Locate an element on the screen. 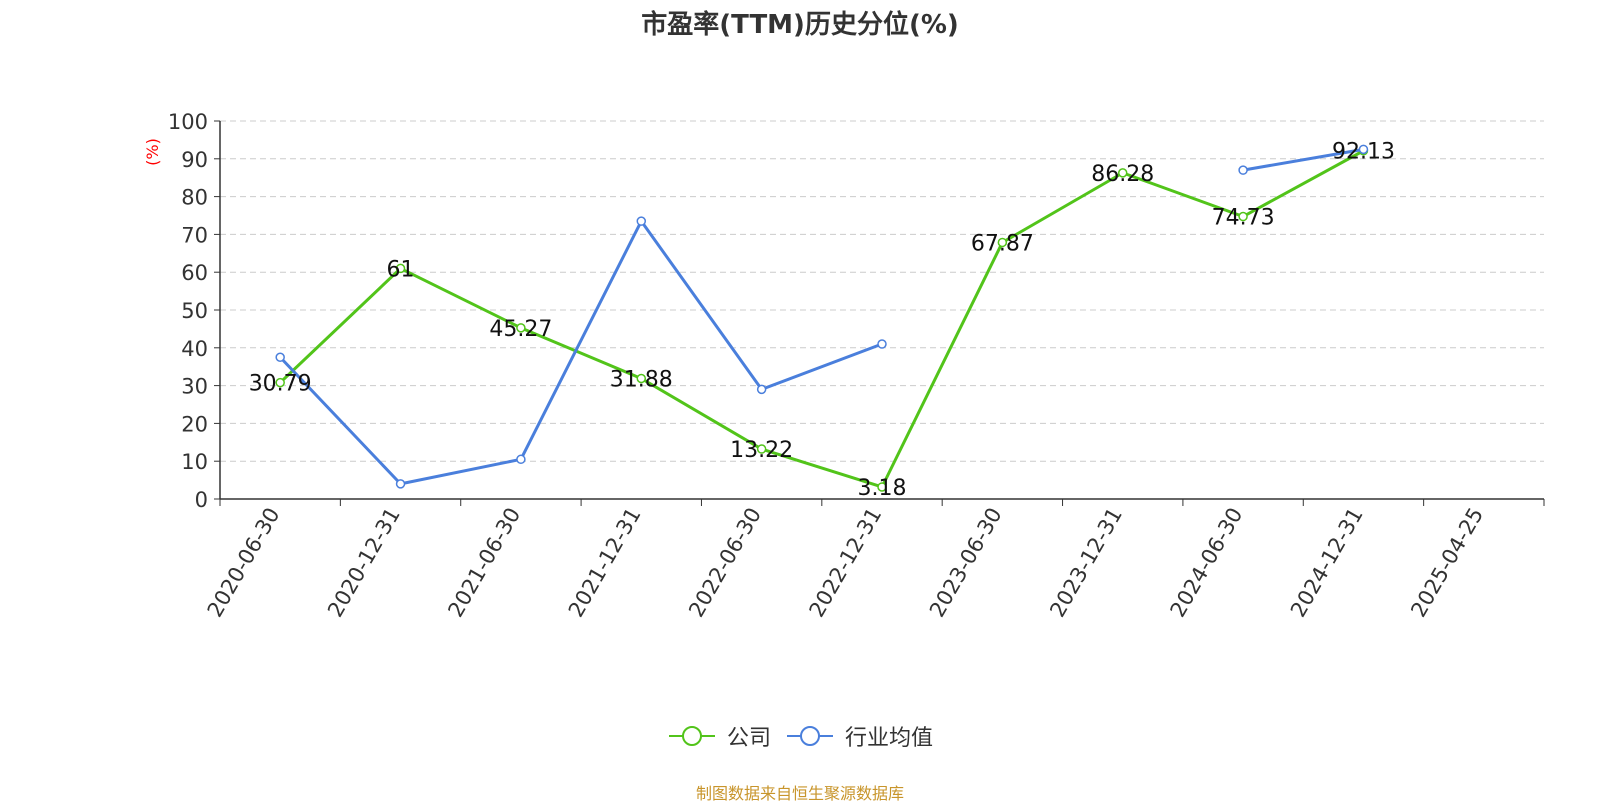 This screenshot has width=1600, height=804. x-tick-label: 2025-04-25 is located at coordinates (1447, 563).